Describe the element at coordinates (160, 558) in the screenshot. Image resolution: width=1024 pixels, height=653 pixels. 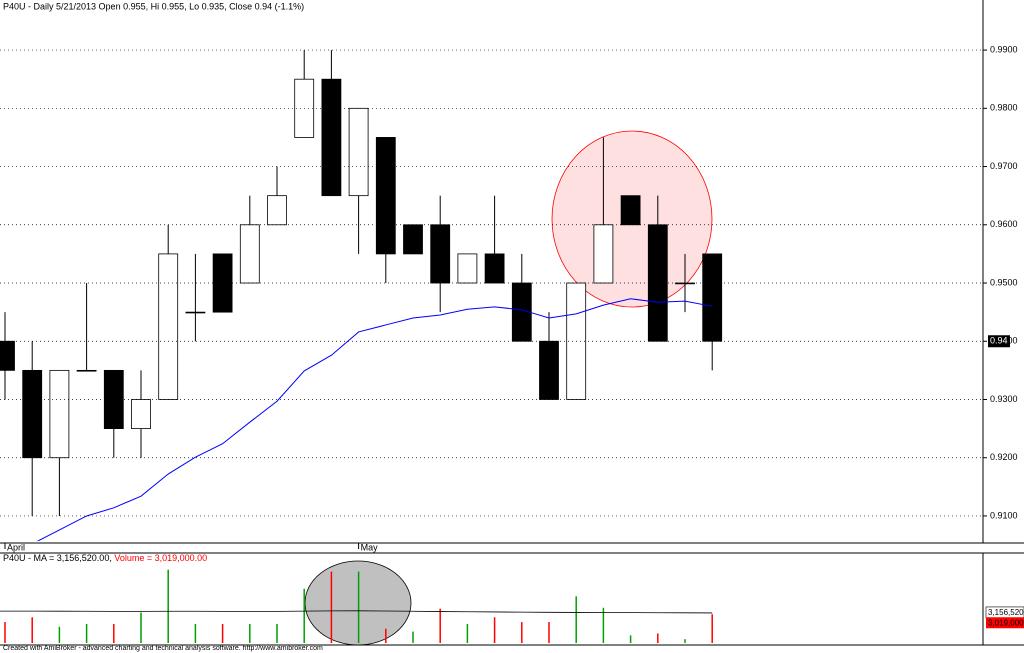
I see `volume-title-volume: Volume = 3,019,000.00` at that location.